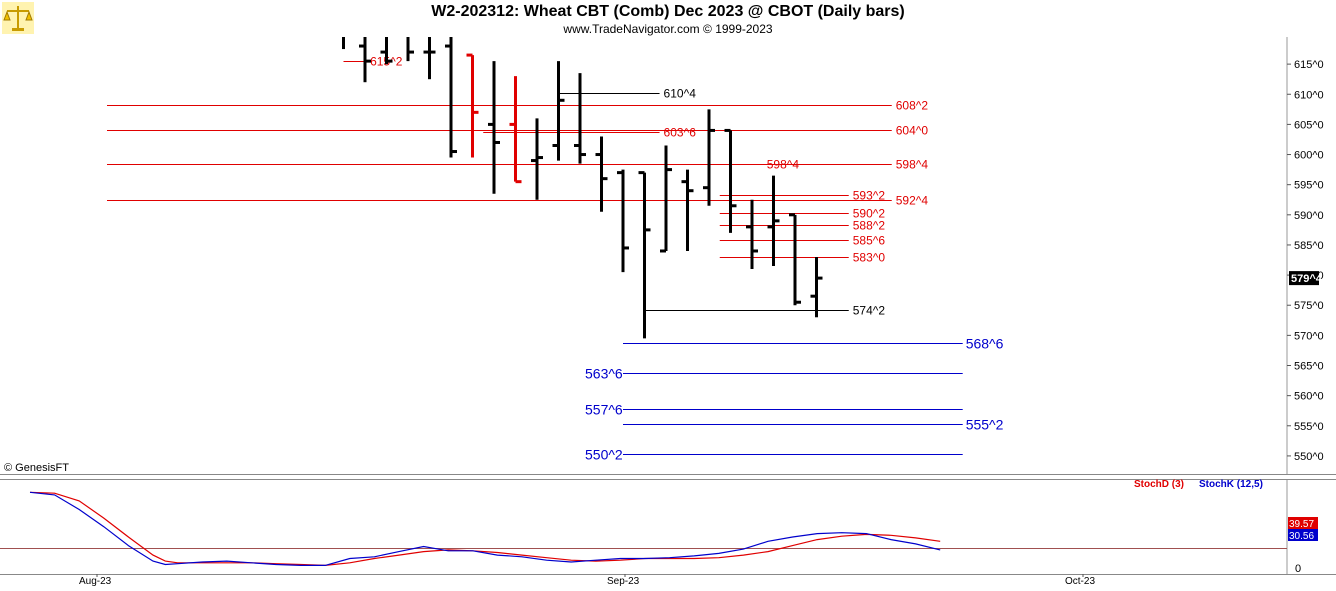  What do you see at coordinates (680, 133) in the screenshot?
I see `level-label: 603^6` at bounding box center [680, 133].